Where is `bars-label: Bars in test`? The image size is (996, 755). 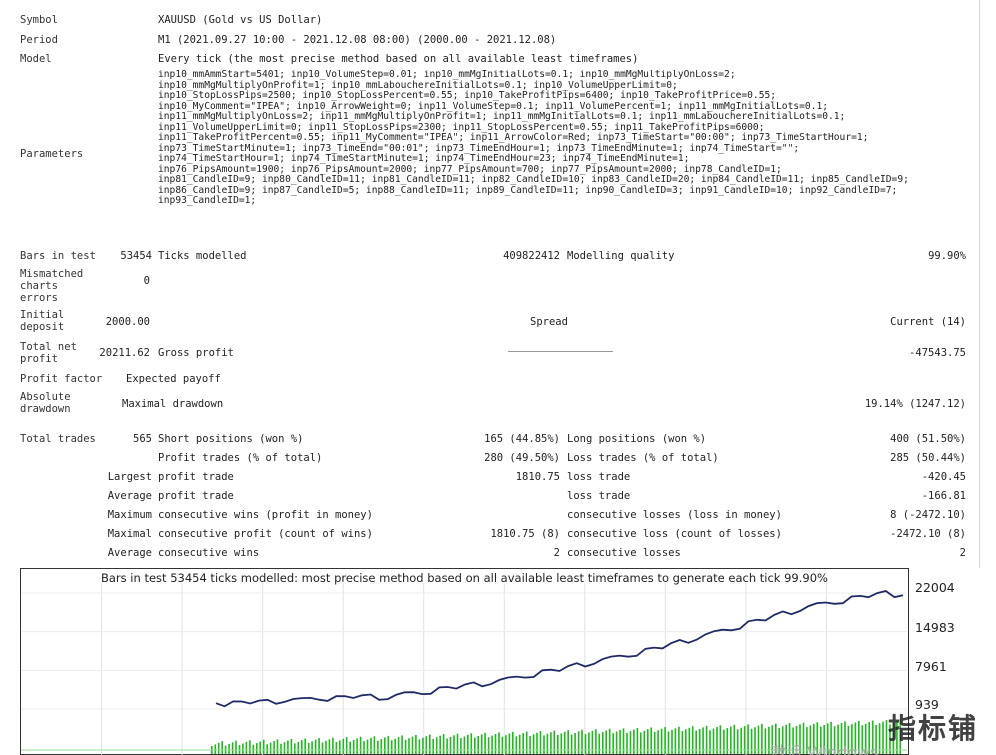 bars-label: Bars in test is located at coordinates (58, 256).